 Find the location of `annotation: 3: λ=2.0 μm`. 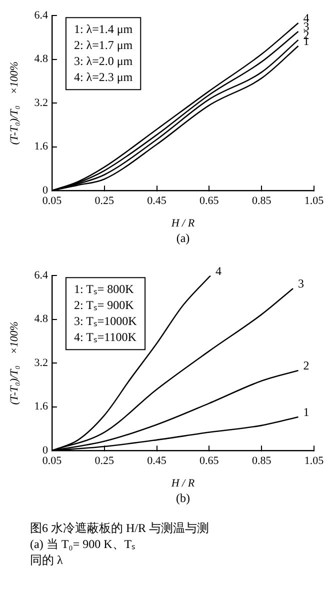

annotation: 3: λ=2.0 μm is located at coordinates (104, 61).